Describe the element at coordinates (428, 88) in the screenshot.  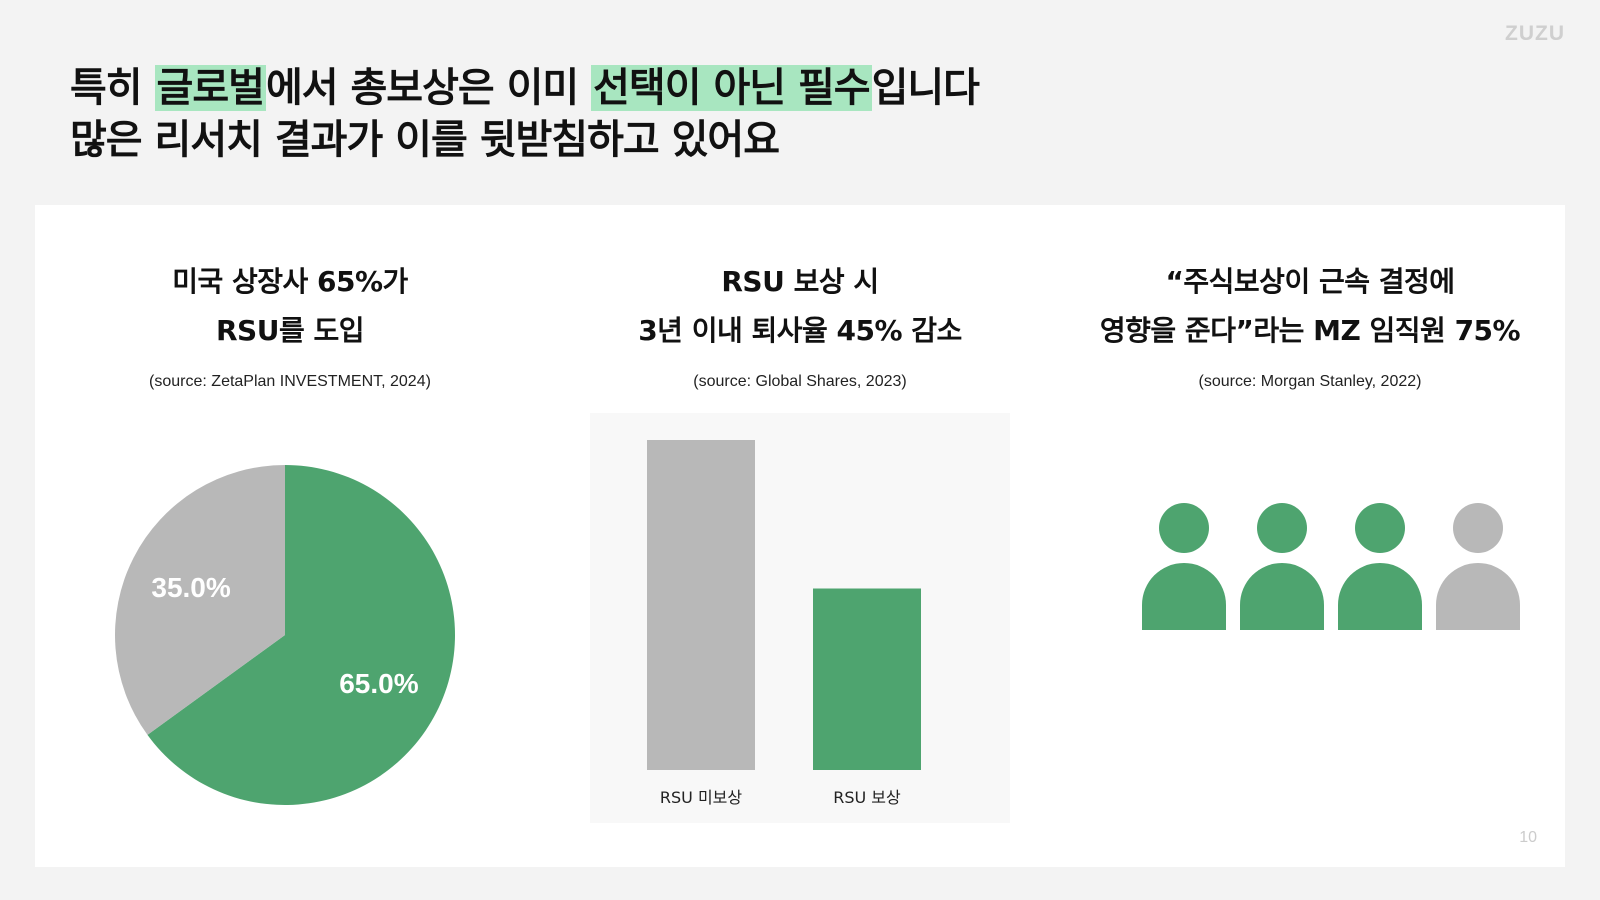
I see `headline-text: 에서 총보상은 이미` at that location.